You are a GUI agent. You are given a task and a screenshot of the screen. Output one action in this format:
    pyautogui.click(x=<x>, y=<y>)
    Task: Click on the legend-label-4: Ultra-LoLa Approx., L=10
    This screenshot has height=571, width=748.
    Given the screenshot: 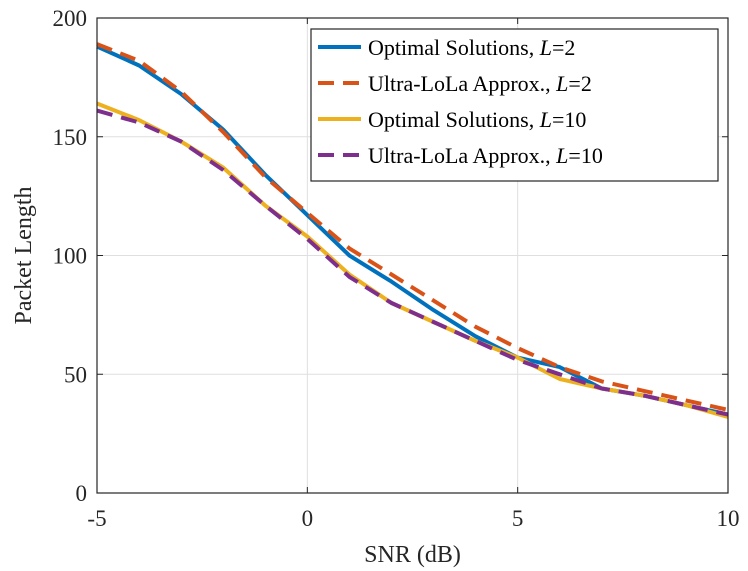 What is the action you would take?
    pyautogui.click(x=485, y=155)
    